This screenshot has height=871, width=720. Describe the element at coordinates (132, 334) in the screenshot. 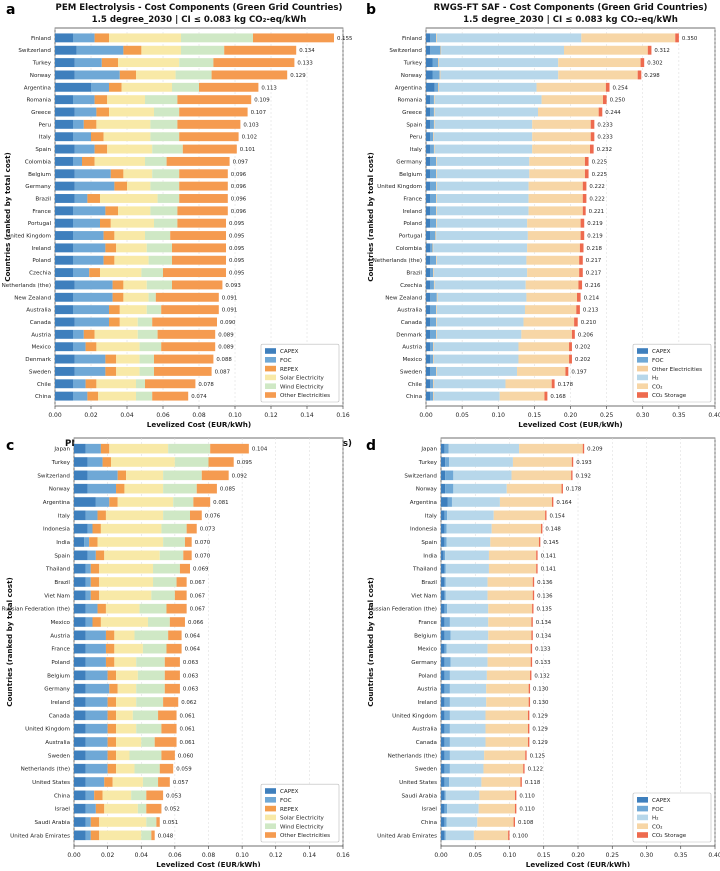

I see `bar-row: Austria 0.089` at that location.